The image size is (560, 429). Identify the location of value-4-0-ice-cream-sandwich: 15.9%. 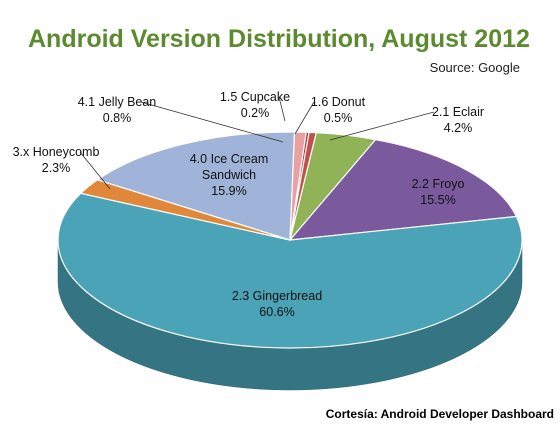
(228, 191).